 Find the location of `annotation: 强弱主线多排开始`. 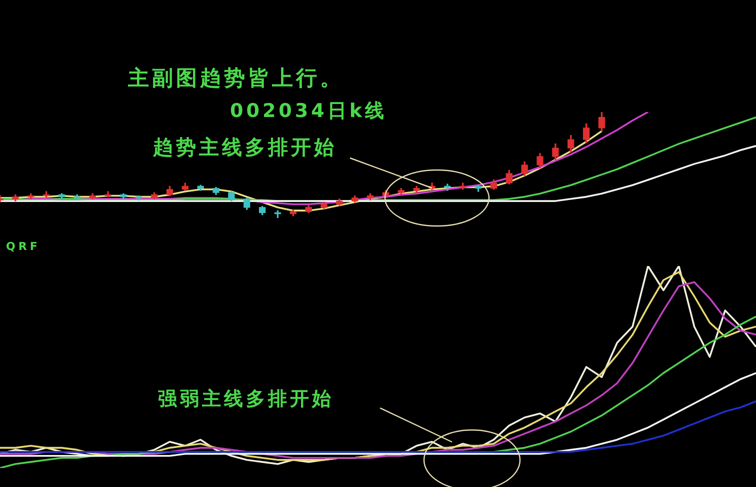

annotation: 强弱主线多排开始 is located at coordinates (246, 399).